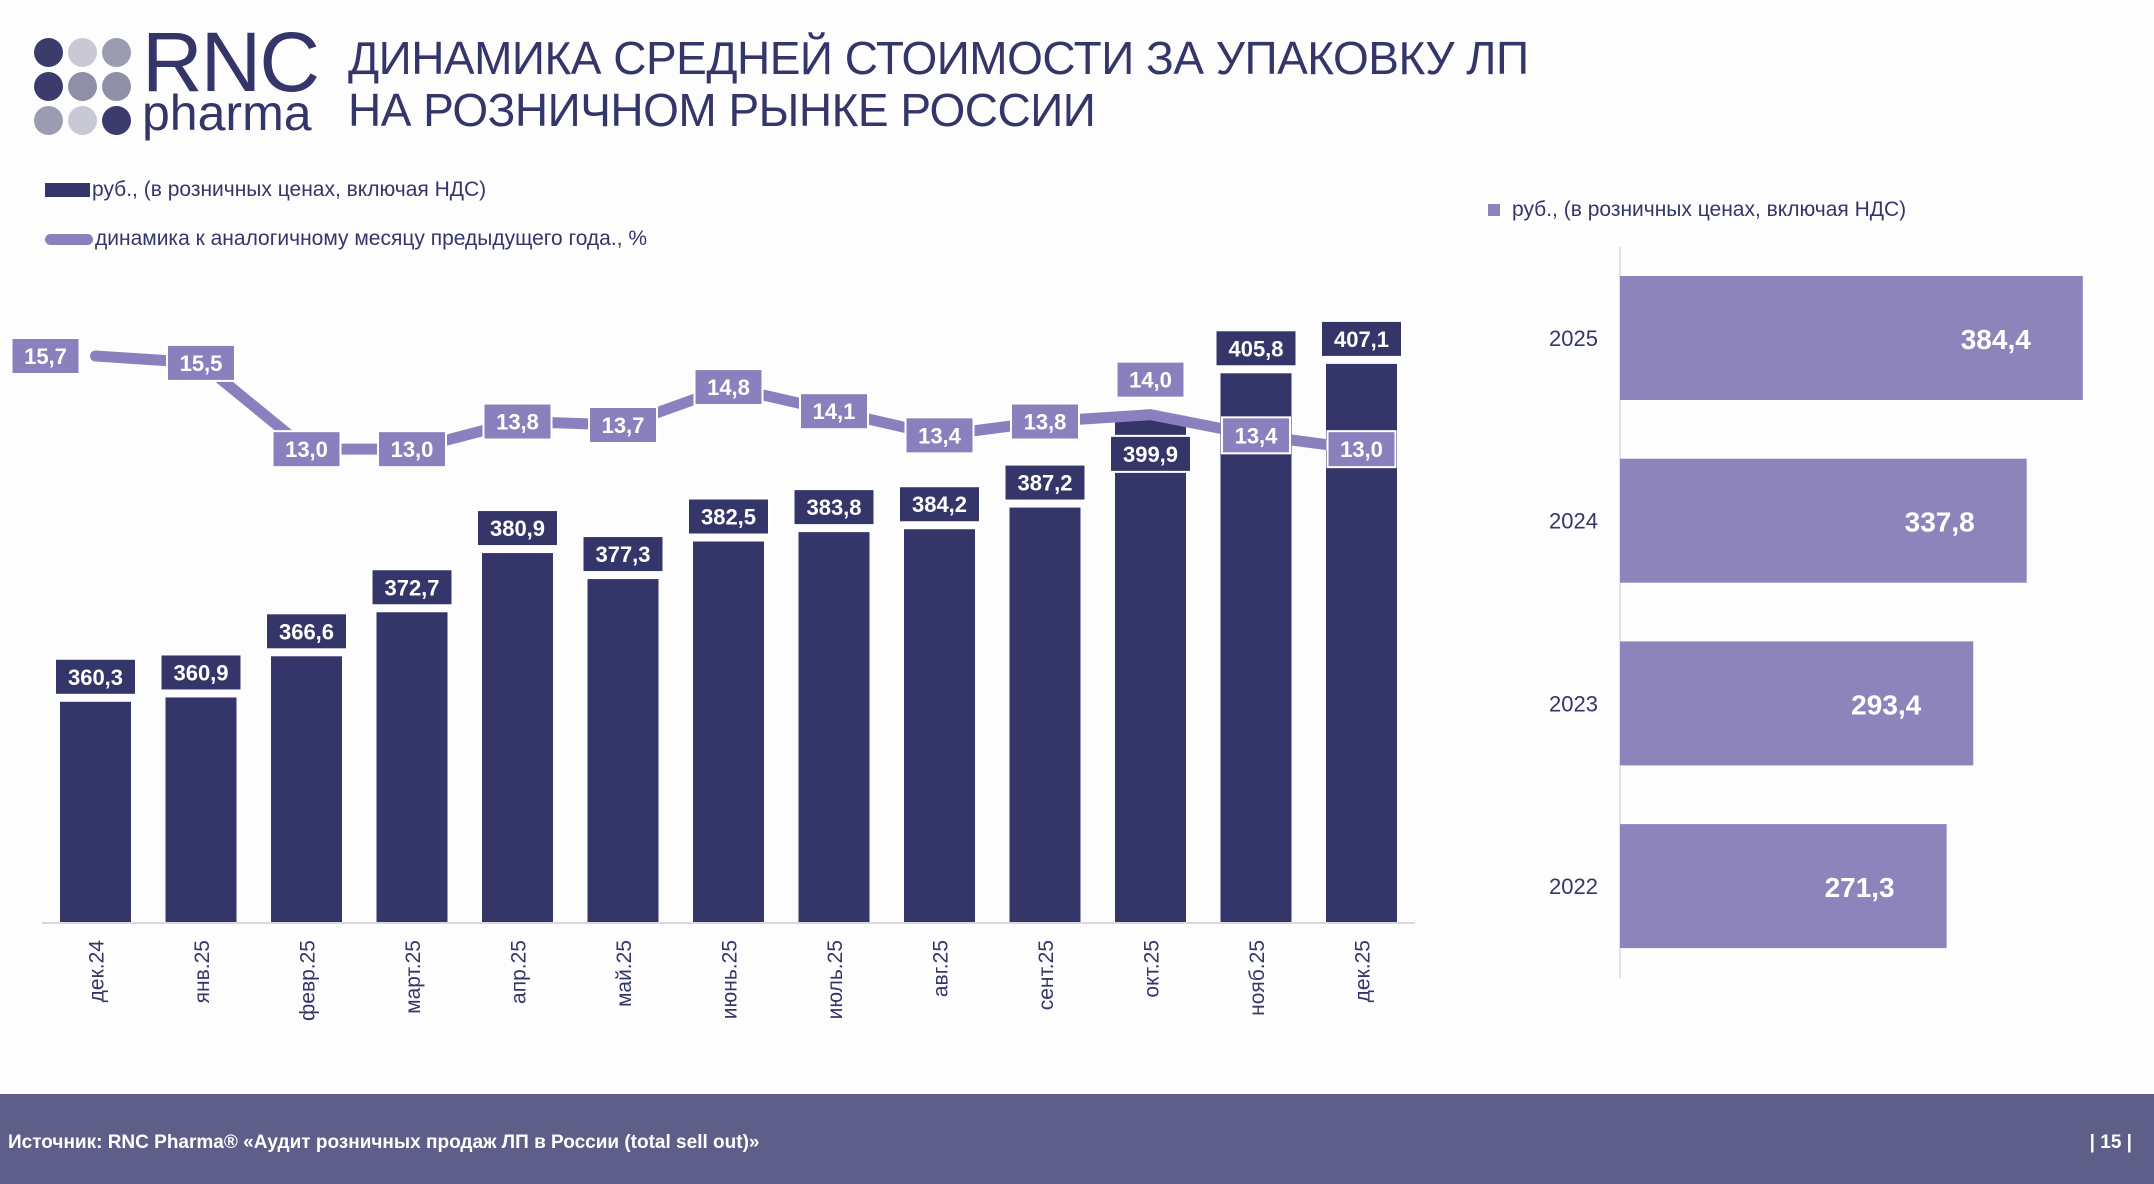 The image size is (2154, 1184). Describe the element at coordinates (308, 980) in the screenshot. I see `x-tick-label: февр.25` at that location.